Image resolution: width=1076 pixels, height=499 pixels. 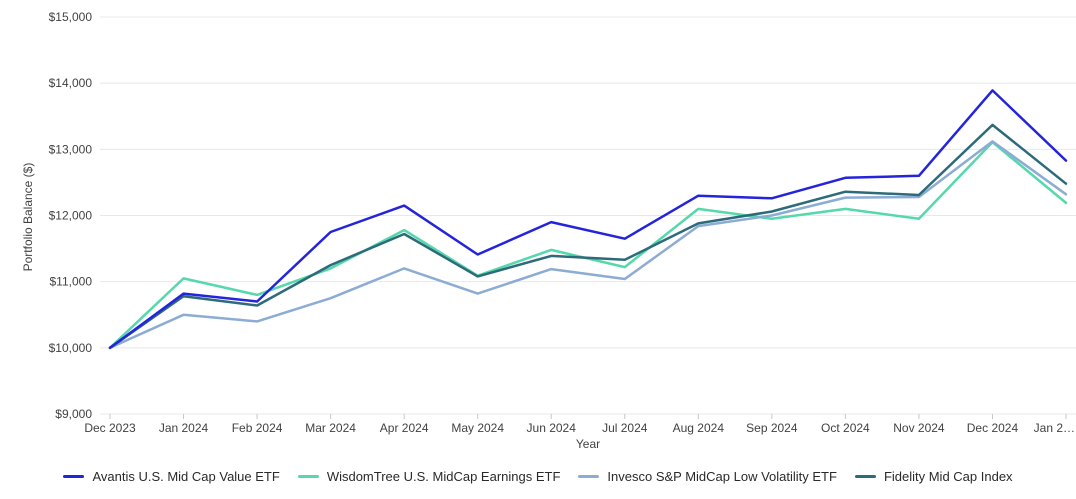 I want to click on x-axis-title: Year, so click(x=588, y=444).